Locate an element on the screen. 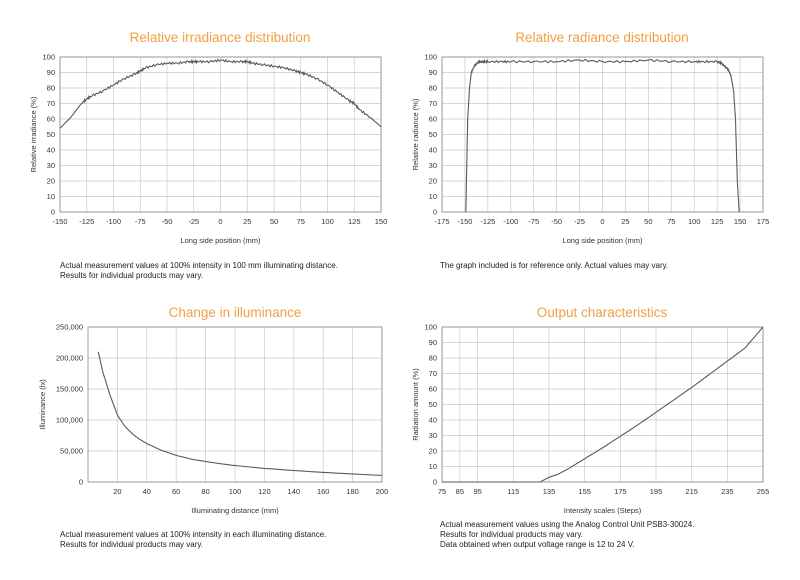 The width and height of the screenshot is (800, 580). x-tick-label: 80 is located at coordinates (205, 491).